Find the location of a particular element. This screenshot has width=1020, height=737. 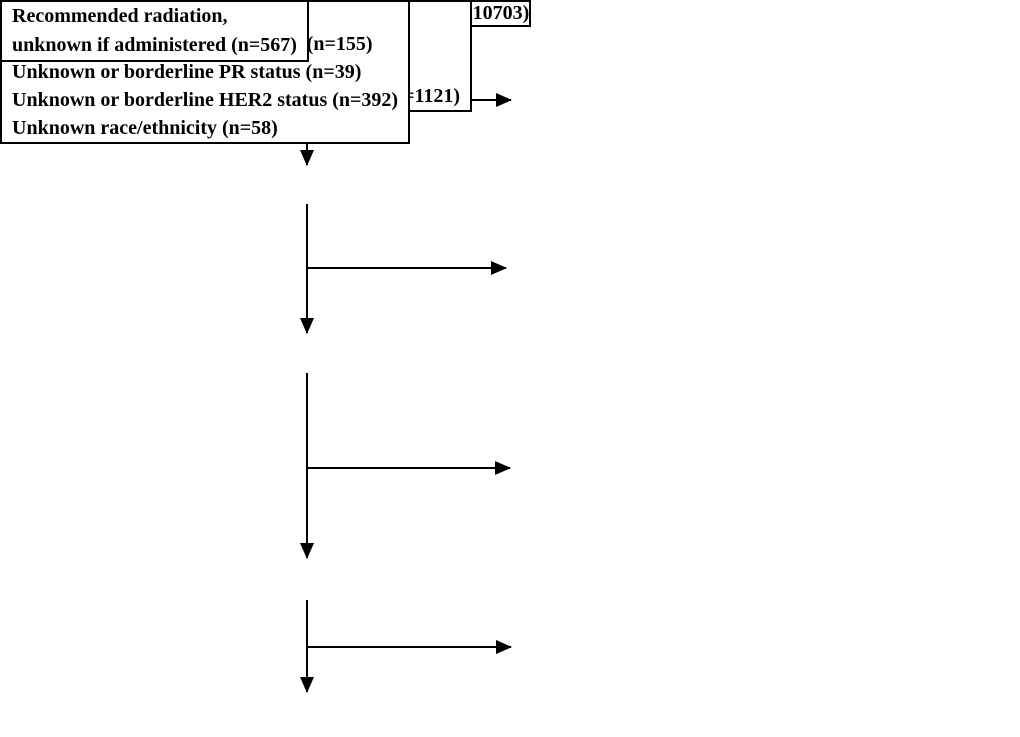

exclusion-line: unknown if administered (n=567) is located at coordinates (154, 45).